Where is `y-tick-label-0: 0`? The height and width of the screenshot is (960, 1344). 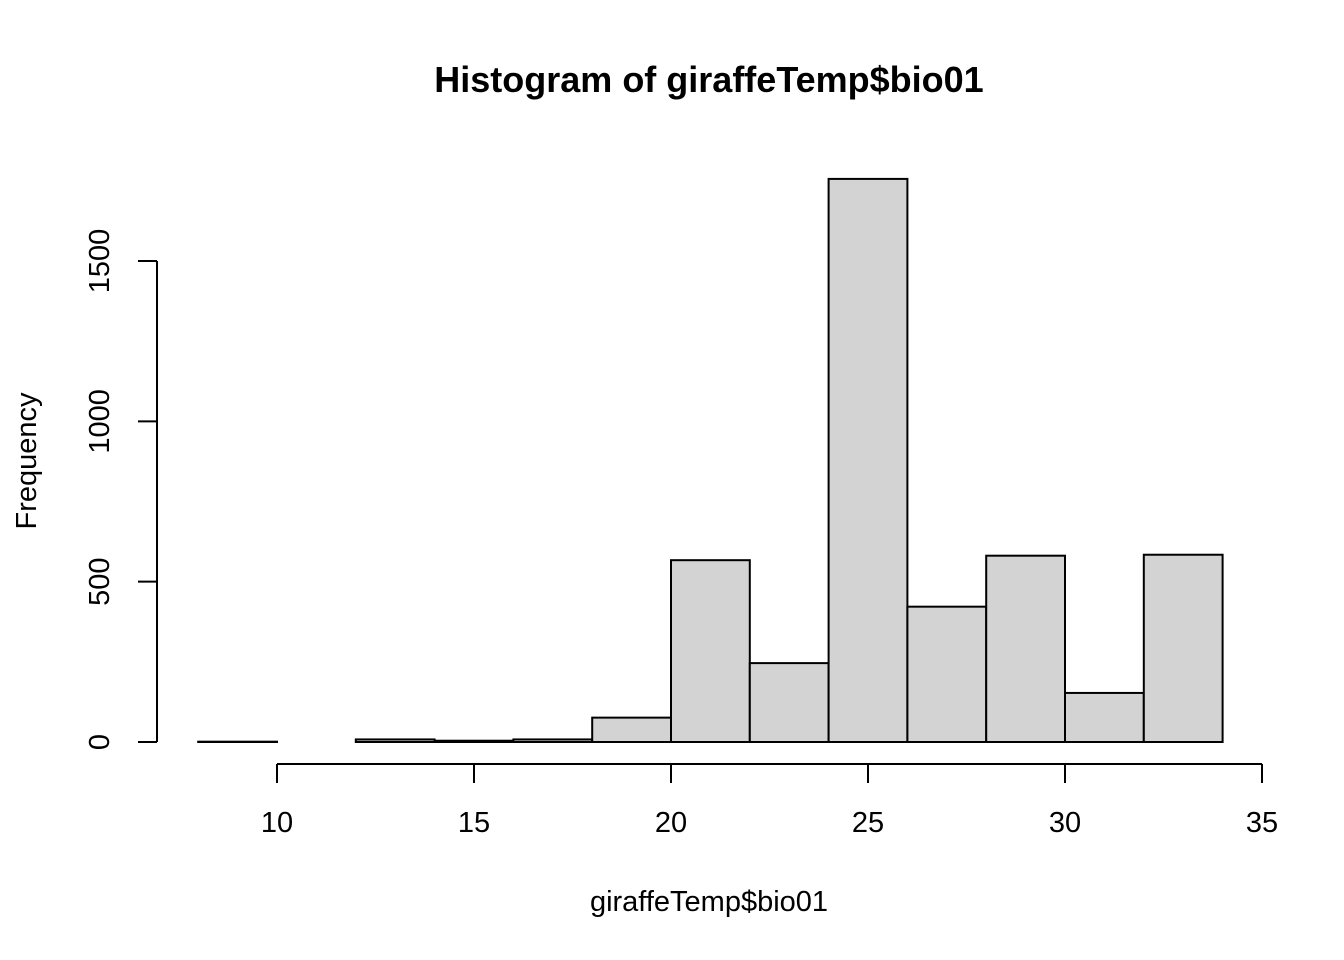
y-tick-label-0: 0 is located at coordinates (100, 742).